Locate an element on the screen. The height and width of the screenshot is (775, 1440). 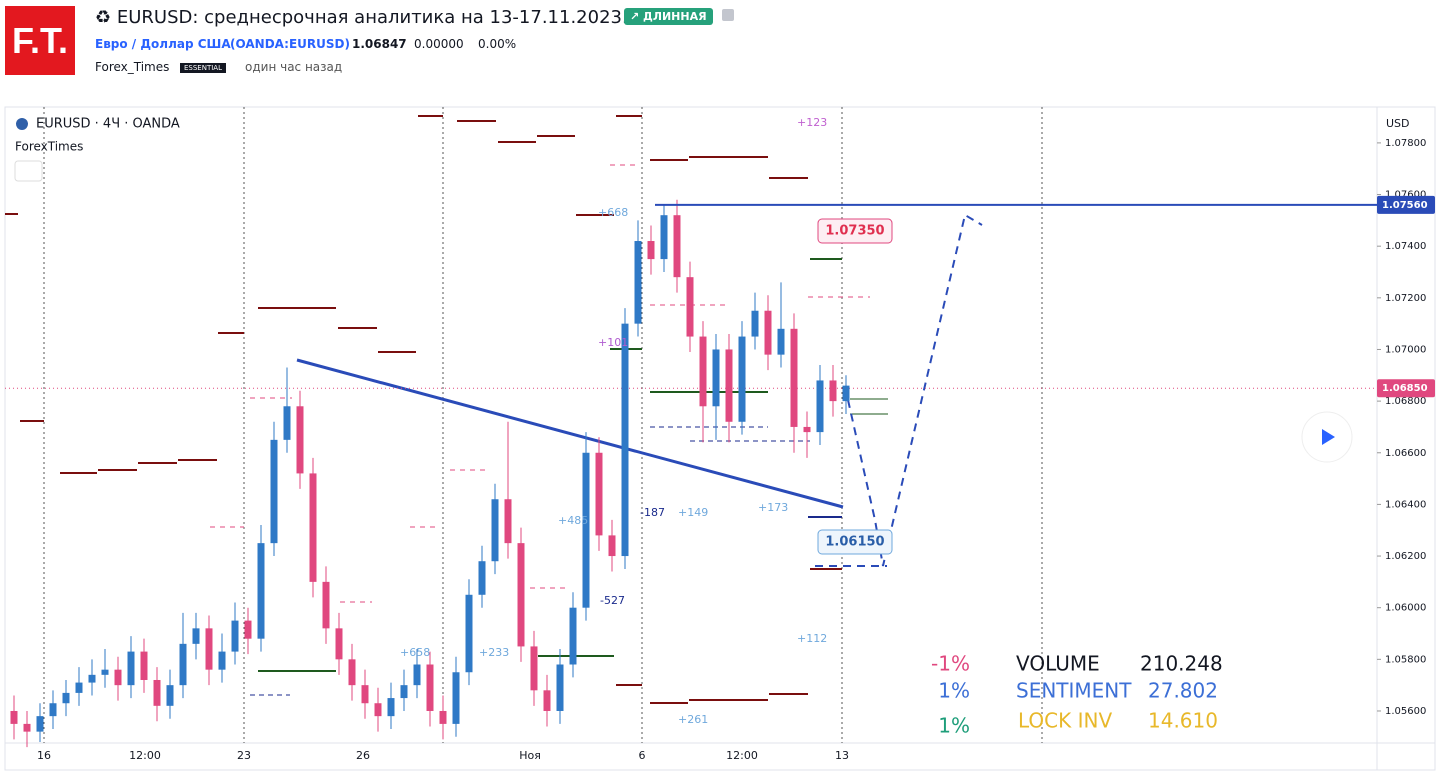
stat-name: VOLUME is located at coordinates (1058, 664).